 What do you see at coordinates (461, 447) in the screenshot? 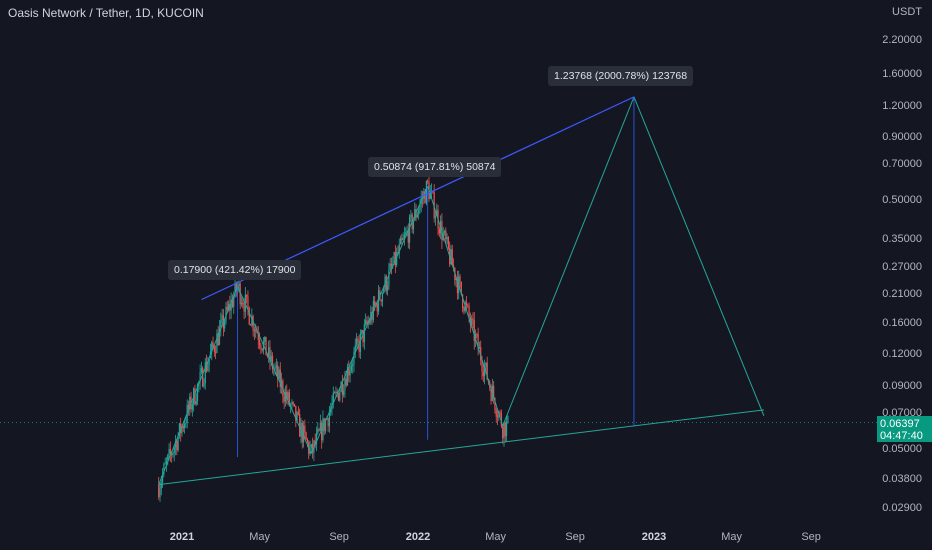
I see `support-line` at bounding box center [461, 447].